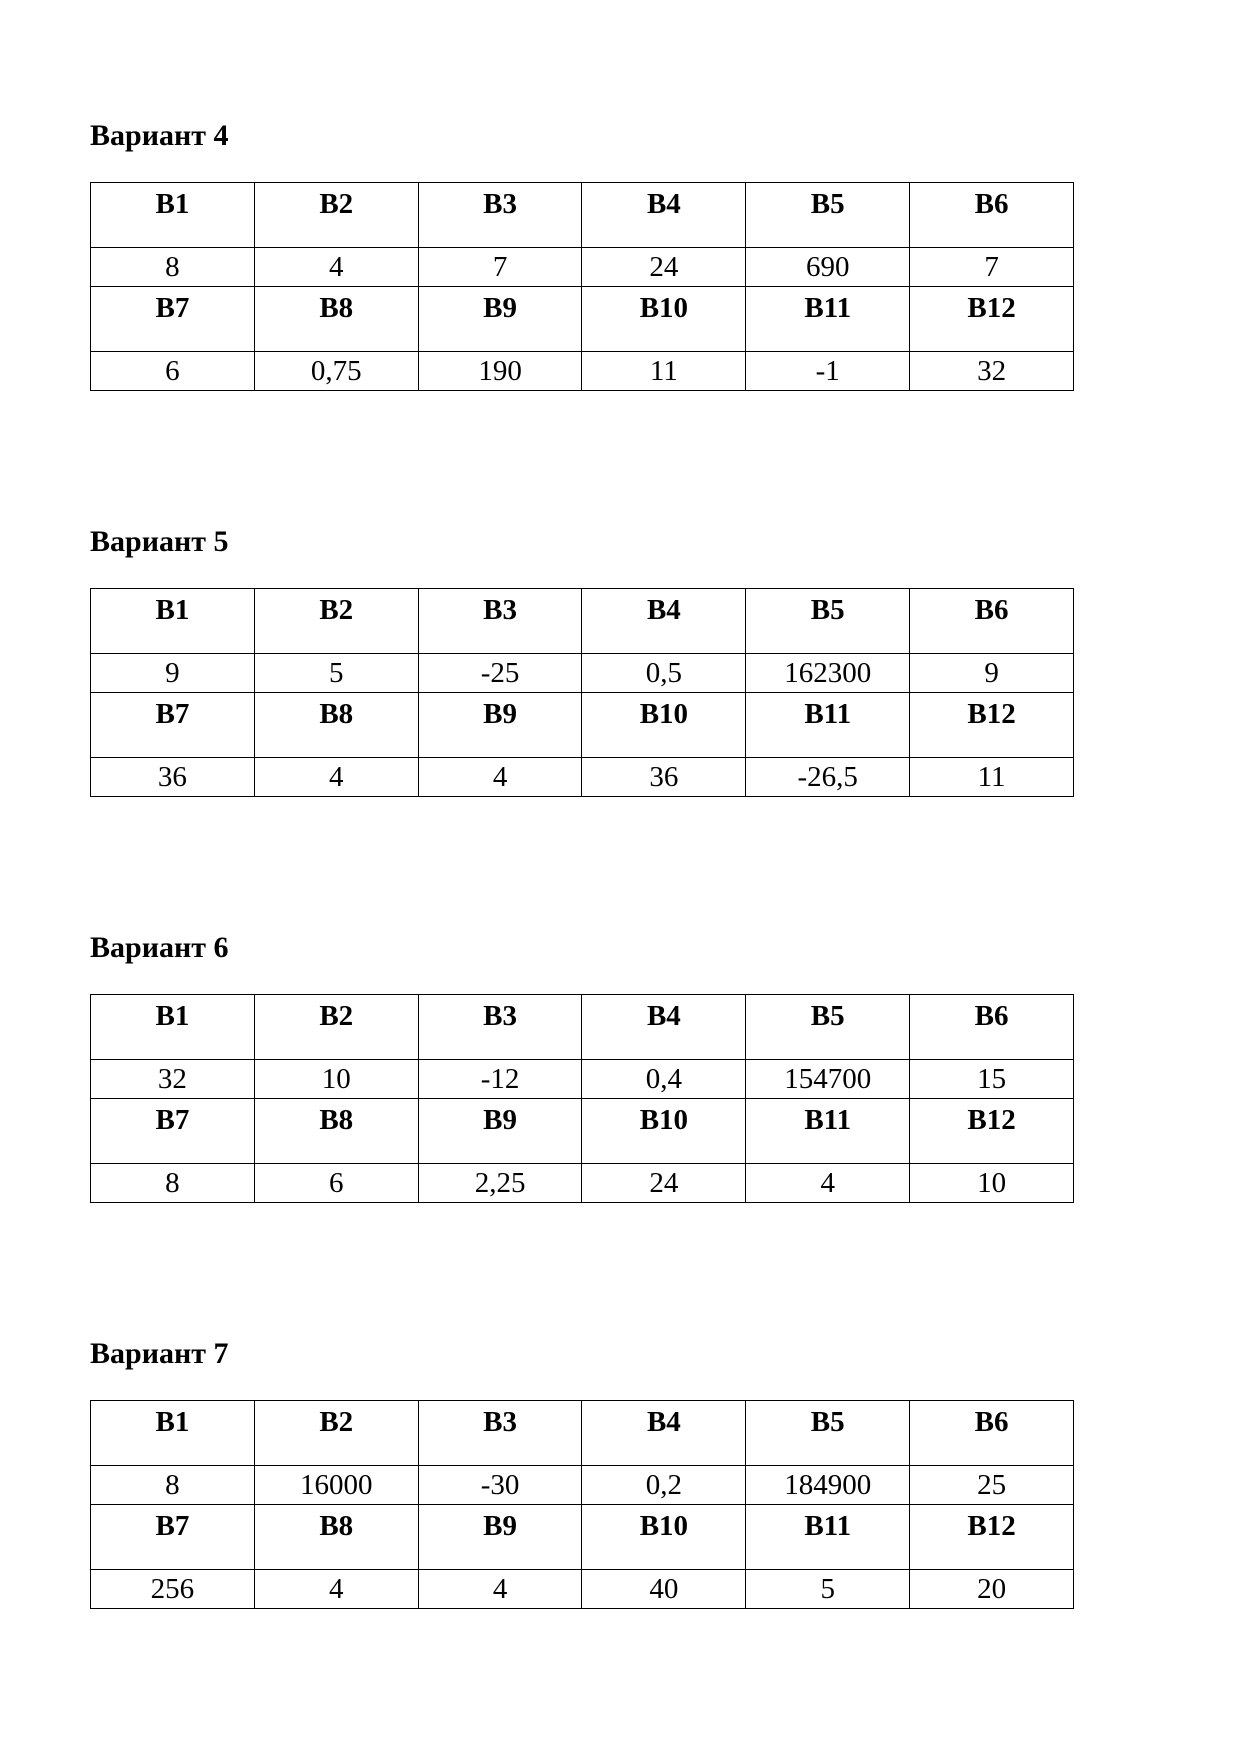 Image resolution: width=1239 pixels, height=1754 pixels. I want to click on table-row: 256 4 4 40 5 20, so click(582, 1589).